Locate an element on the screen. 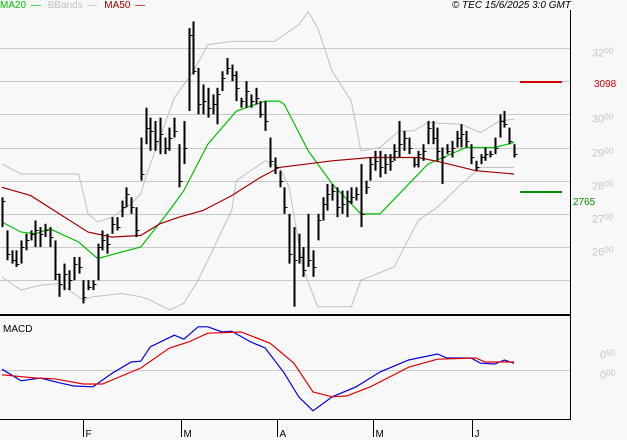 This screenshot has width=627, height=440. y-tick-label: 2800 is located at coordinates (603, 186).